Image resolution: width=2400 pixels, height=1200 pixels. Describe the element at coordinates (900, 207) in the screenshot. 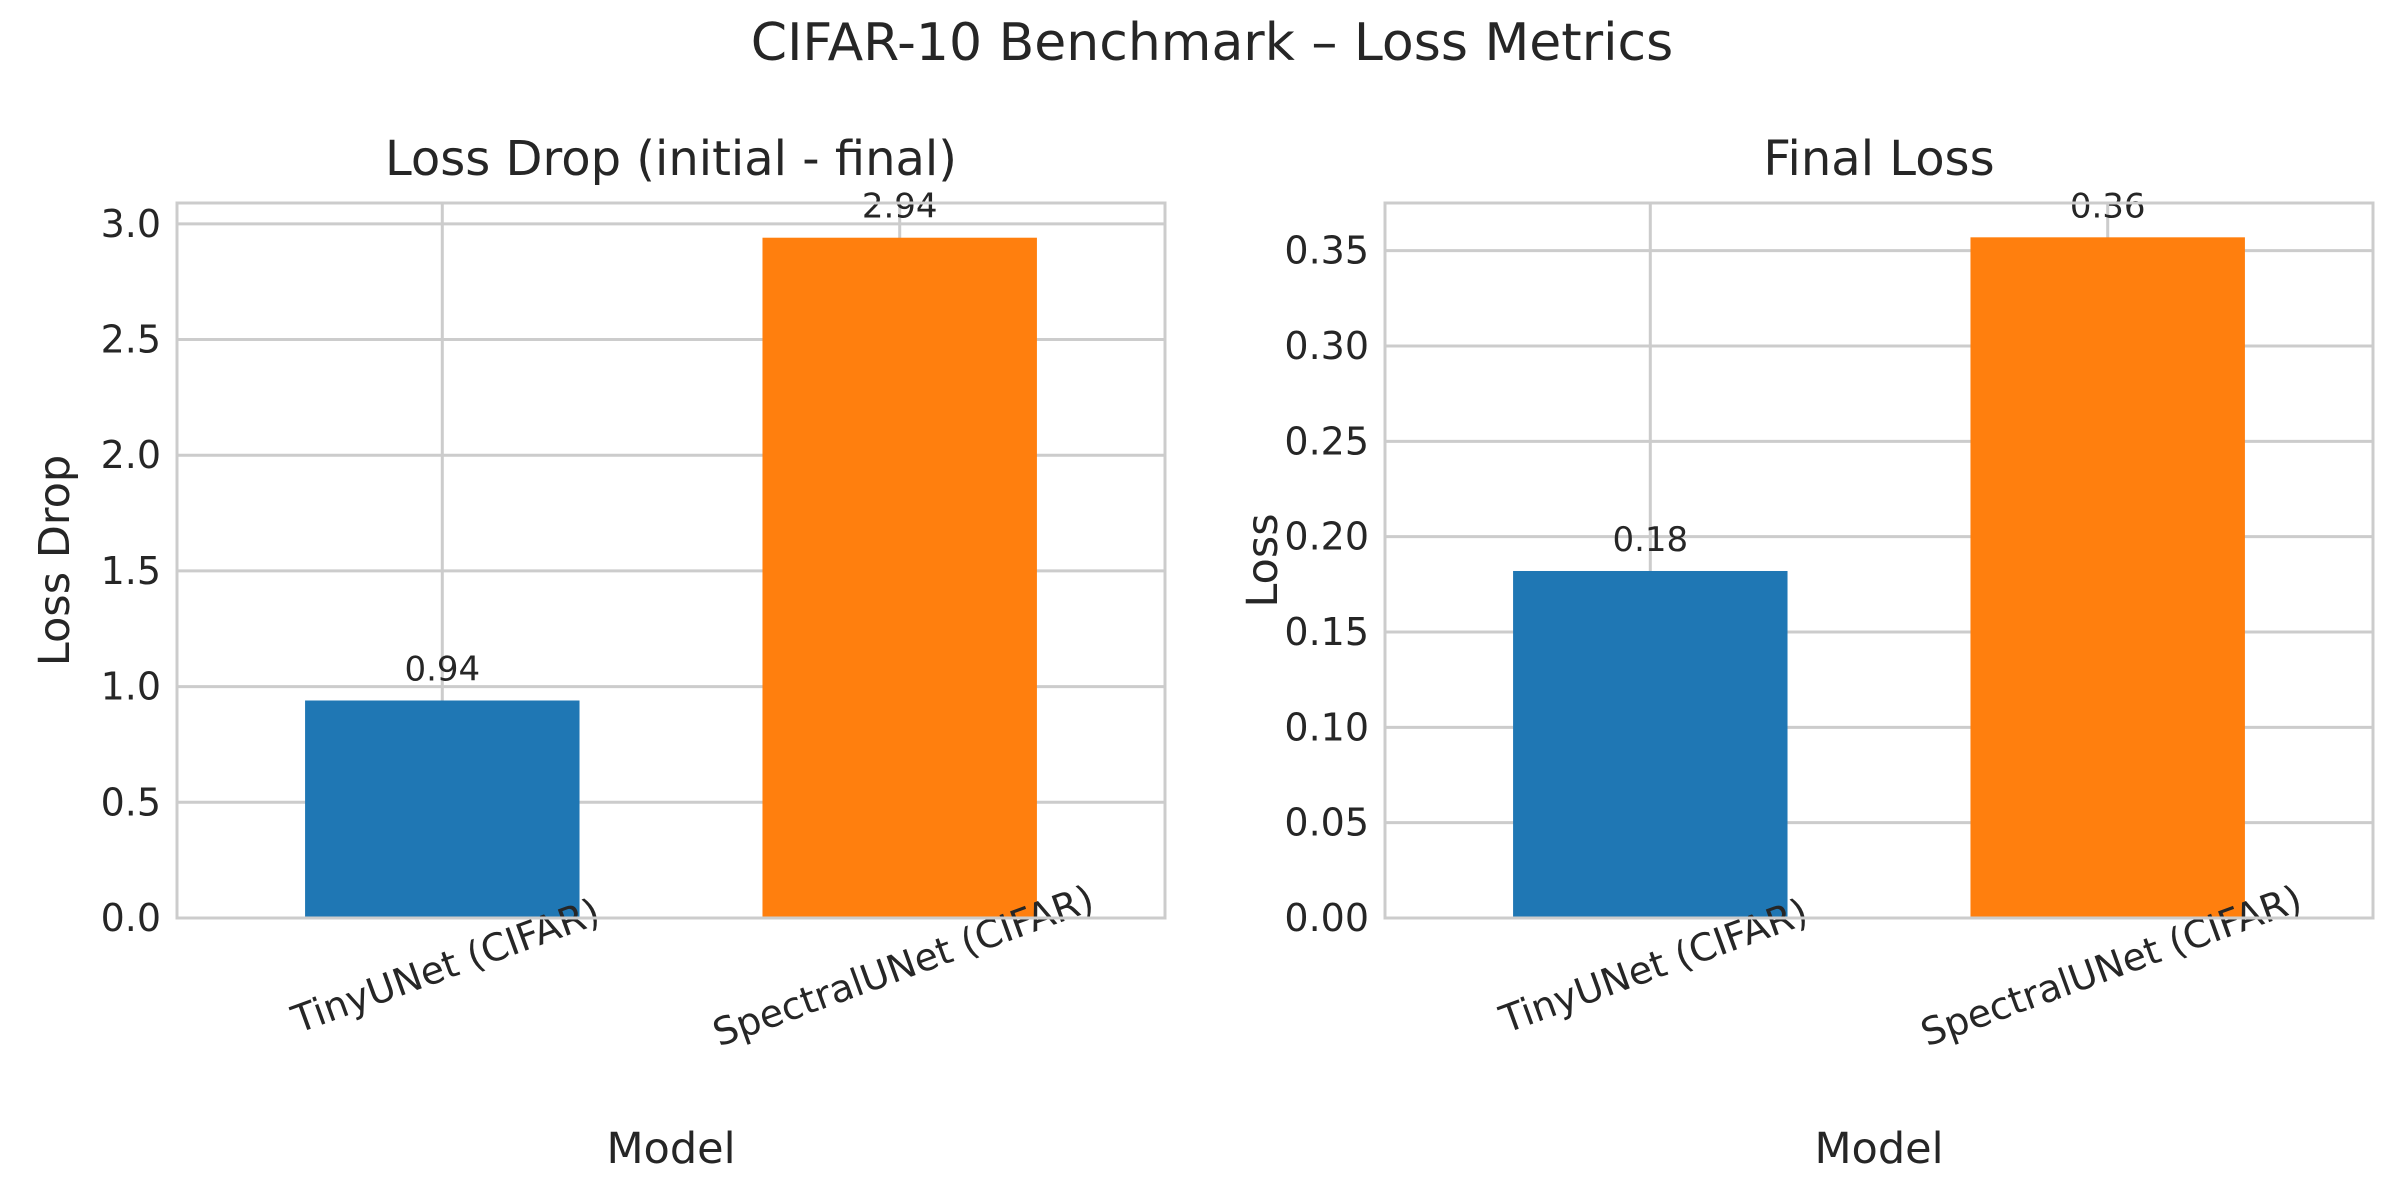

I see `bar-value-label: 2.94` at that location.